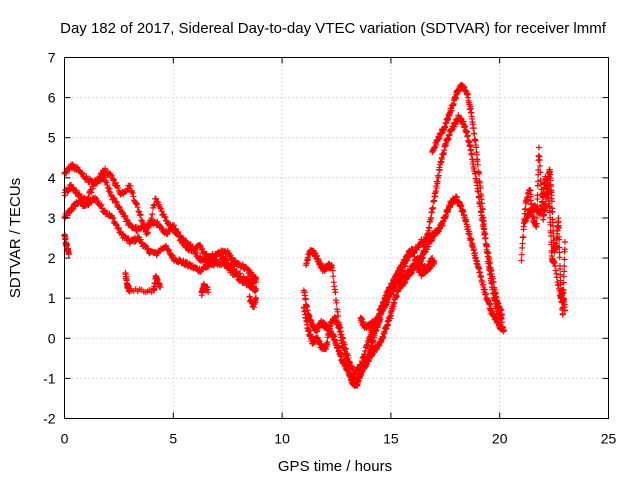  Describe the element at coordinates (52, 98) in the screenshot. I see `y-tick-label: 6` at that location.